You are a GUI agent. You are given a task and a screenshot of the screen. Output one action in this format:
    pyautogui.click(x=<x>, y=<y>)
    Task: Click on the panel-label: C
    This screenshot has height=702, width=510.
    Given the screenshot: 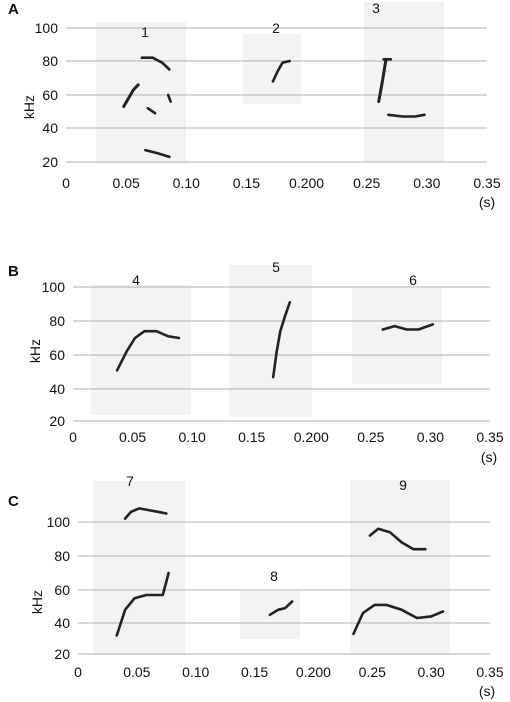 What is the action you would take?
    pyautogui.click(x=13, y=501)
    